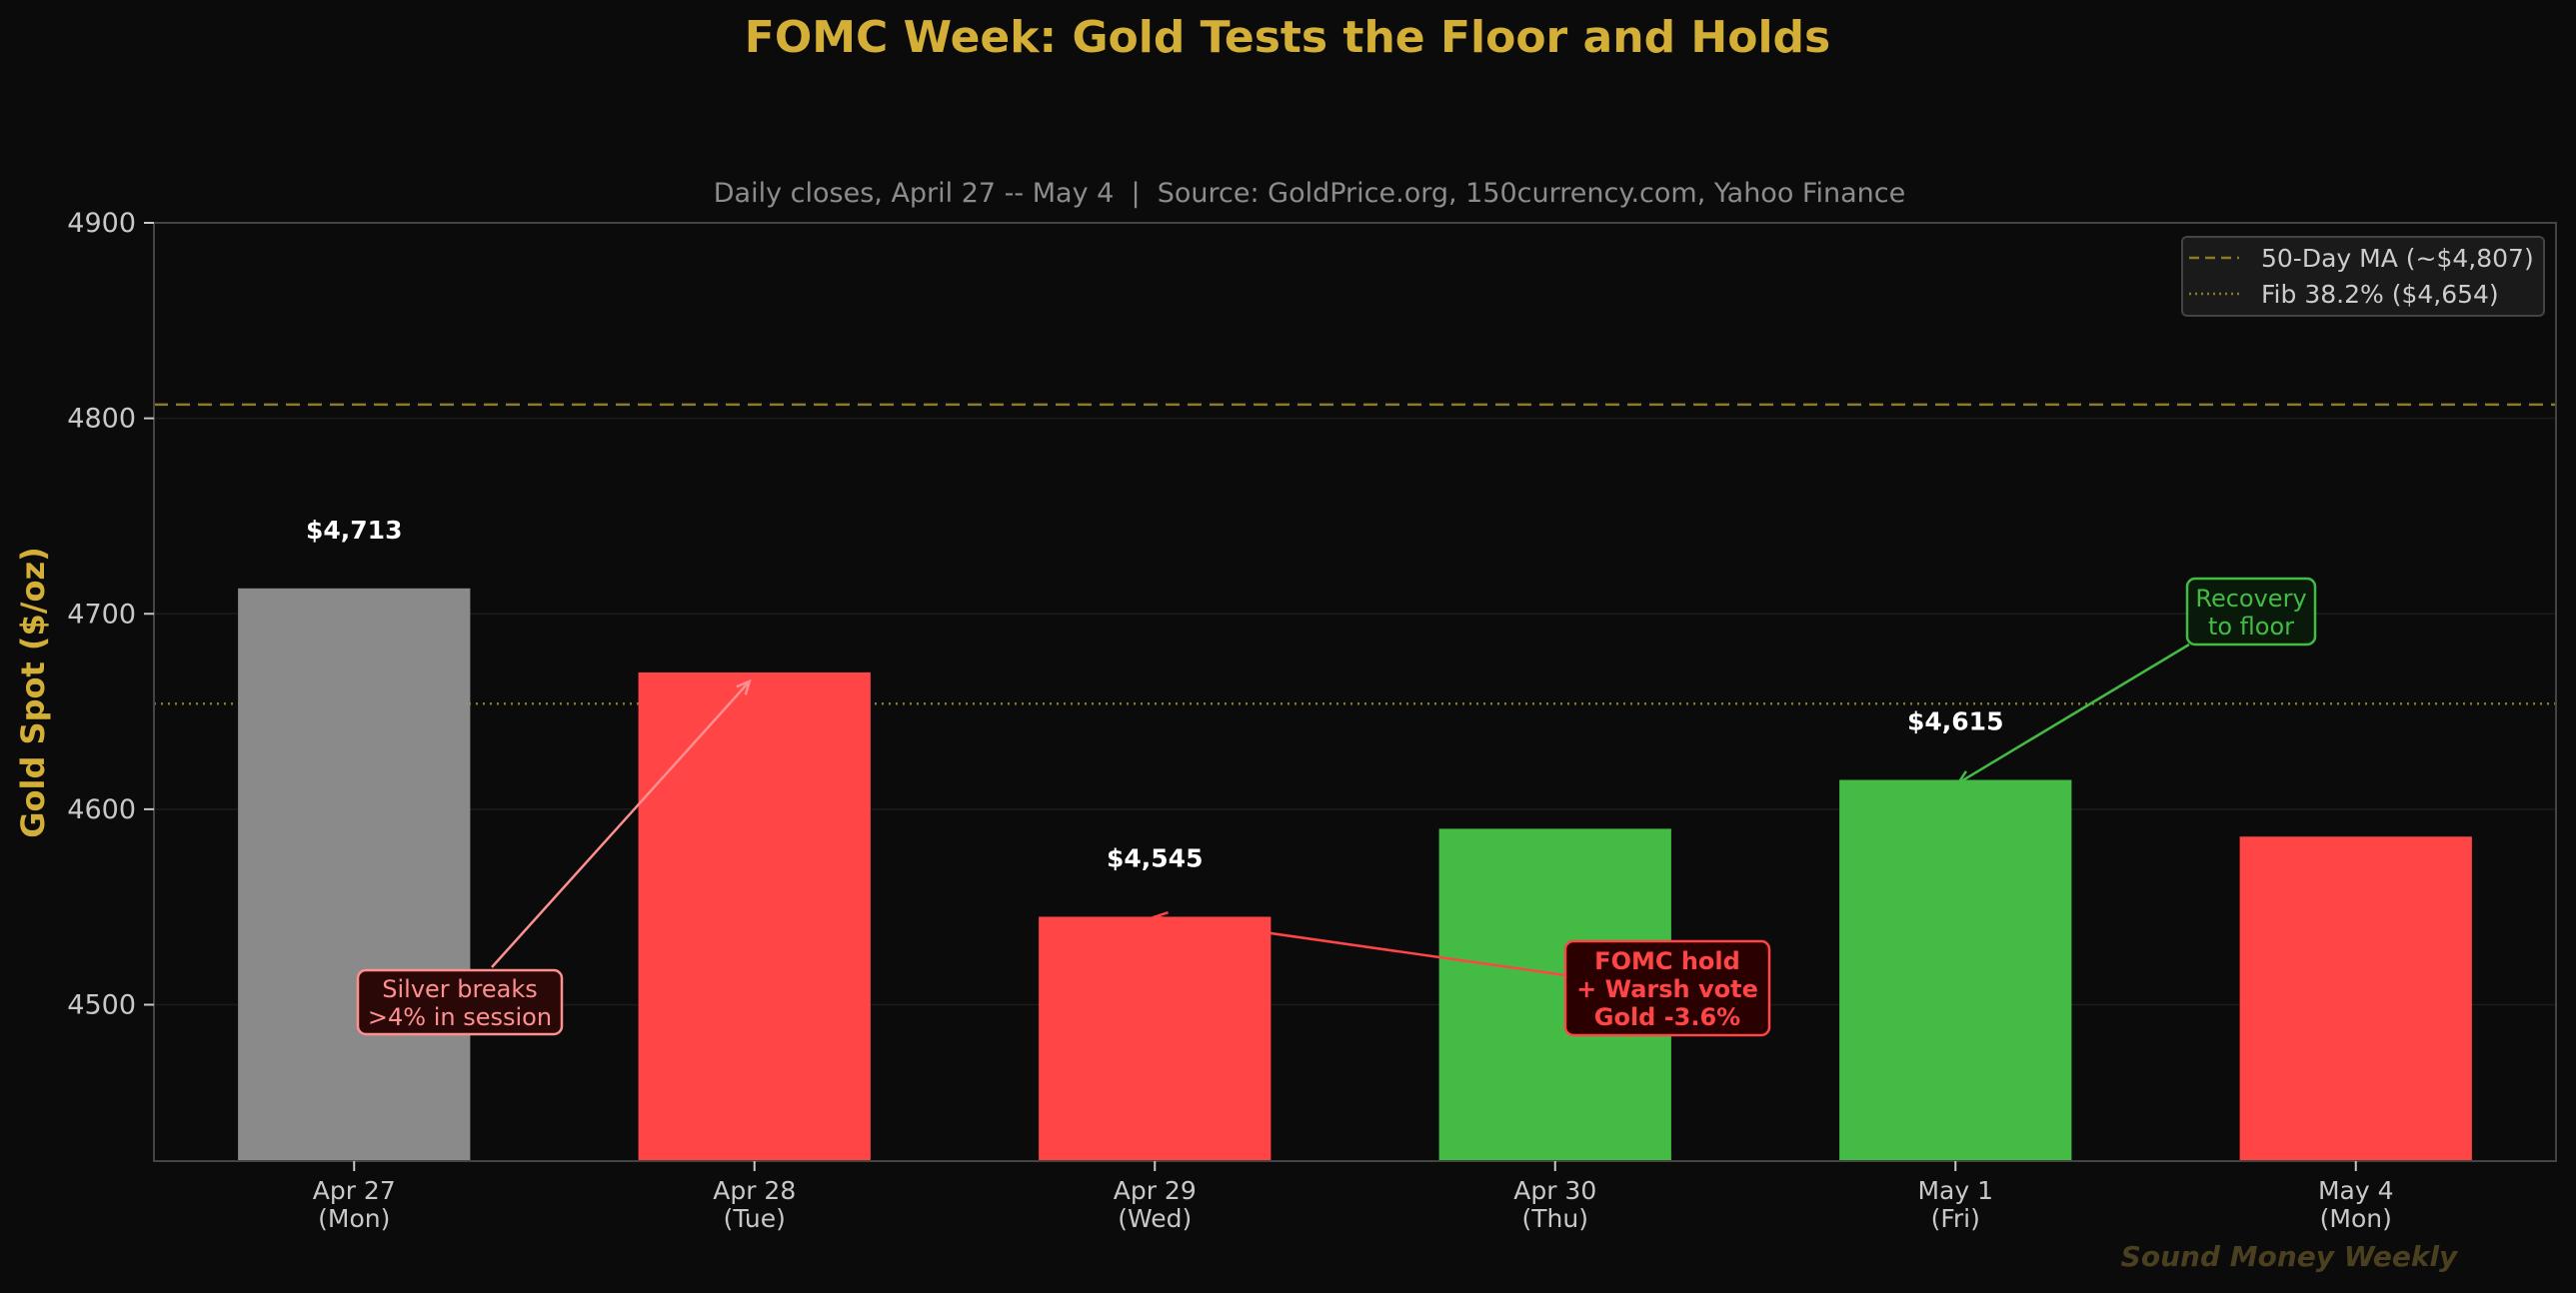 Image resolution: width=2576 pixels, height=1293 pixels. I want to click on y-tick-label: 4500, so click(102, 1005).